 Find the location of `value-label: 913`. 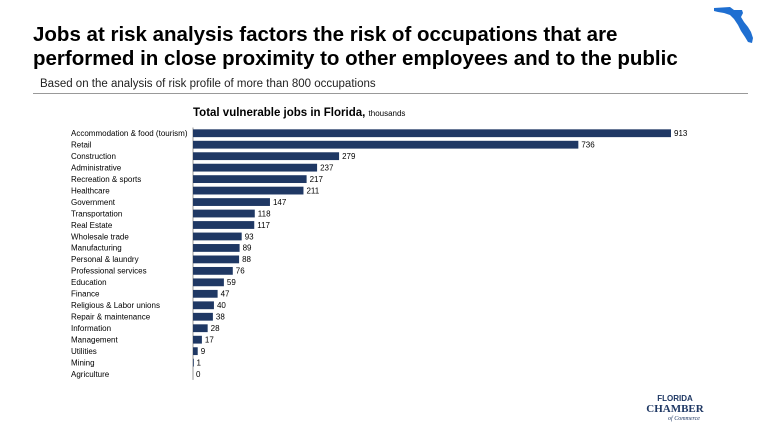

value-label: 913 is located at coordinates (681, 133).